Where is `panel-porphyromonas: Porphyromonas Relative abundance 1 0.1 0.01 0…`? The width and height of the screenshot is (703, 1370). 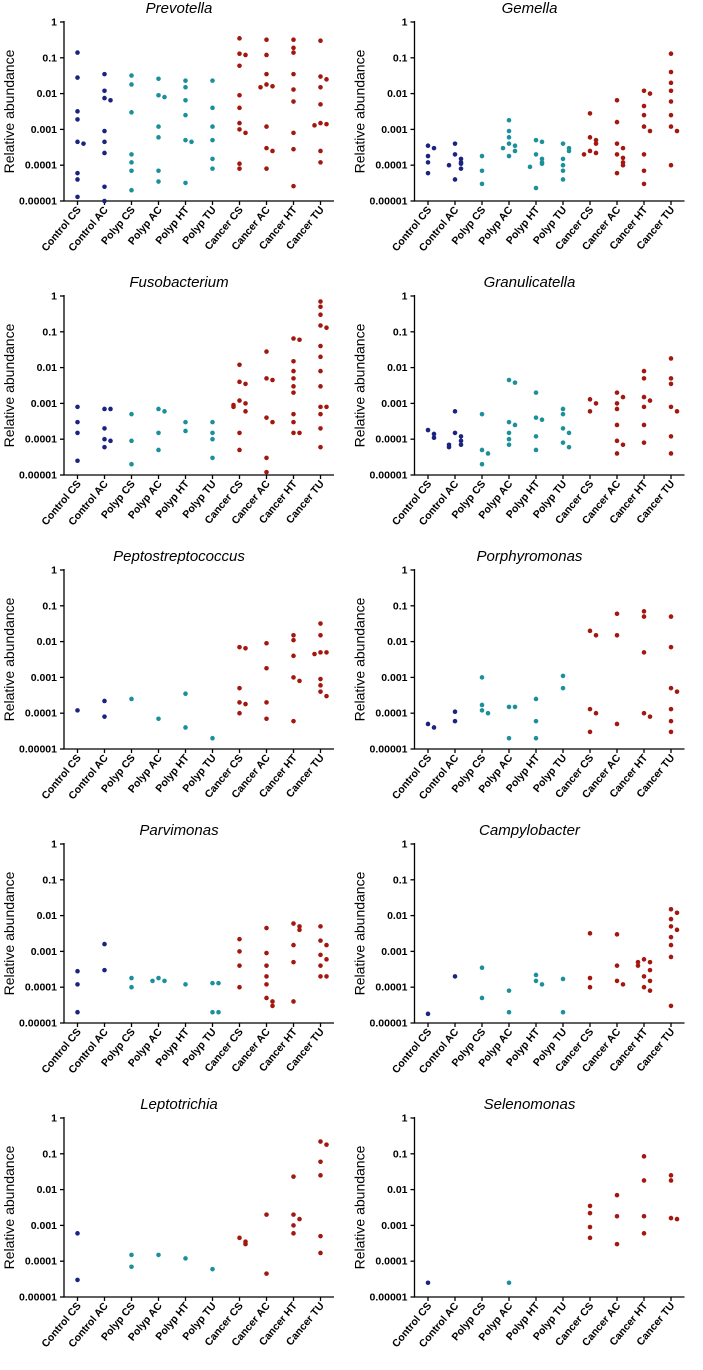
panel-porphyromonas: Porphyromonas Relative abundance 1 0.1 0.01 0… is located at coordinates (518, 675).